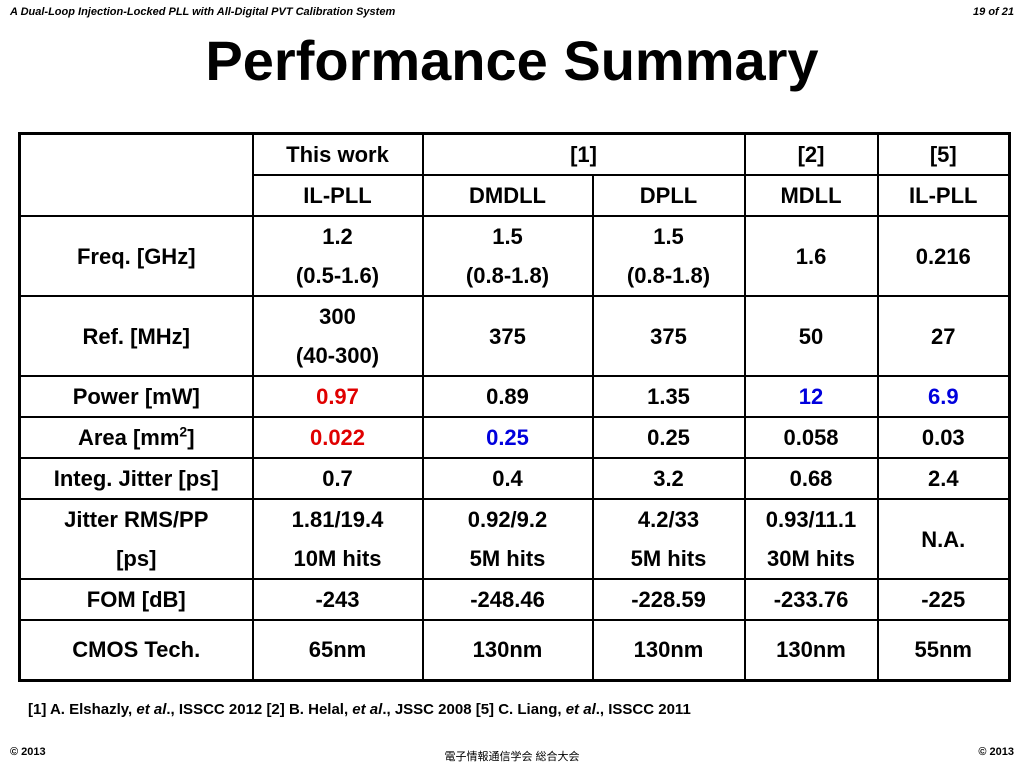  What do you see at coordinates (136, 650) in the screenshot?
I see `row-label-cmos: CMOS Tech.` at bounding box center [136, 650].